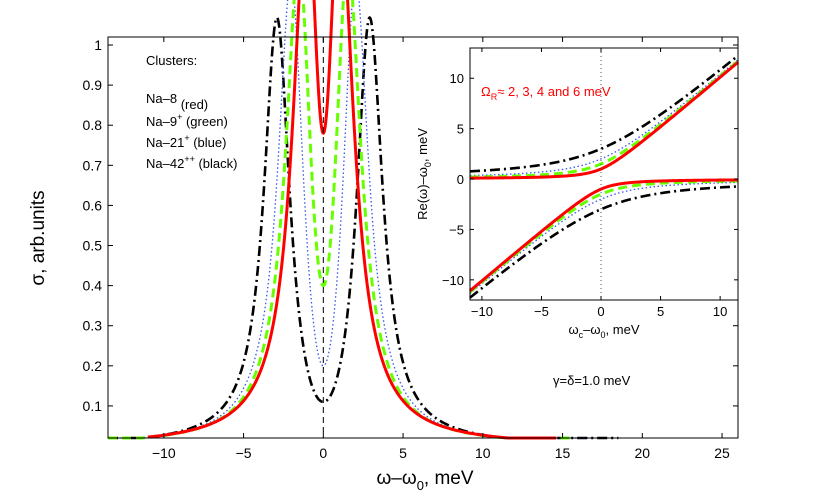  I want to click on main-x-tick-label: 5, so click(403, 453).